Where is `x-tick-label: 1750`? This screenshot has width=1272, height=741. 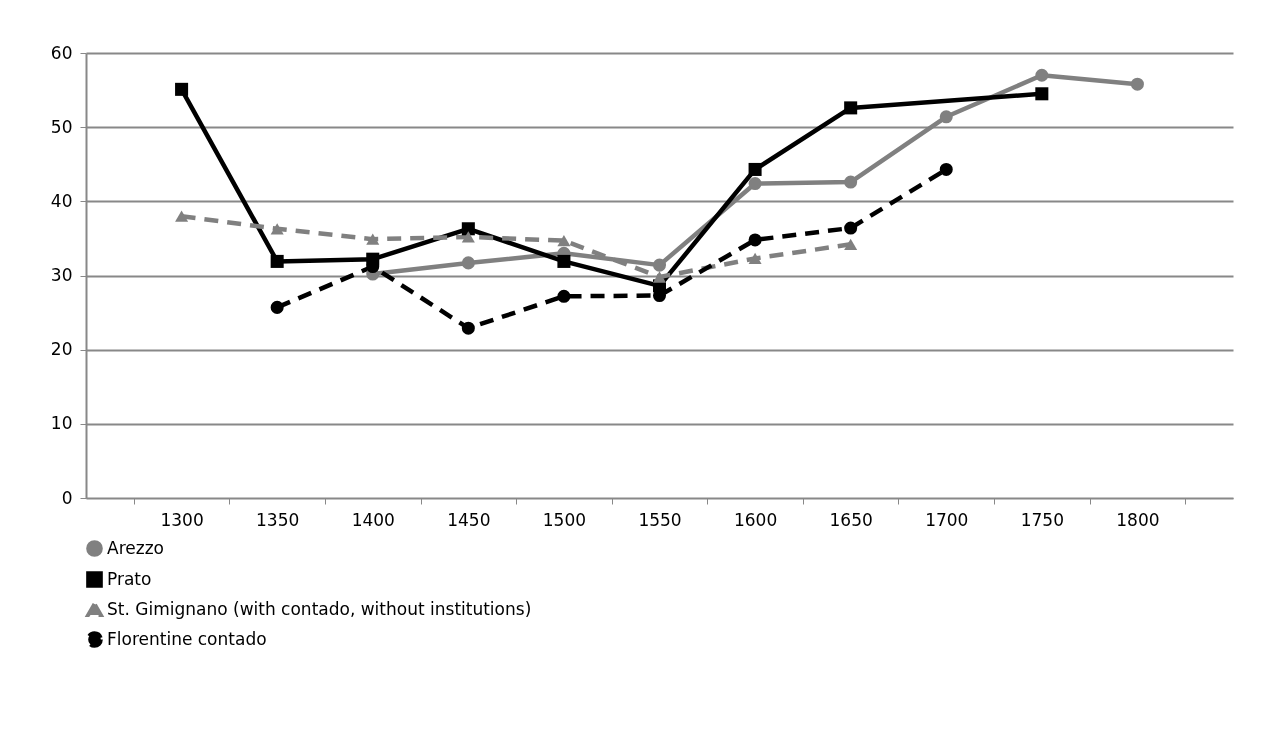
x-tick-label: 1750 is located at coordinates (1042, 519).